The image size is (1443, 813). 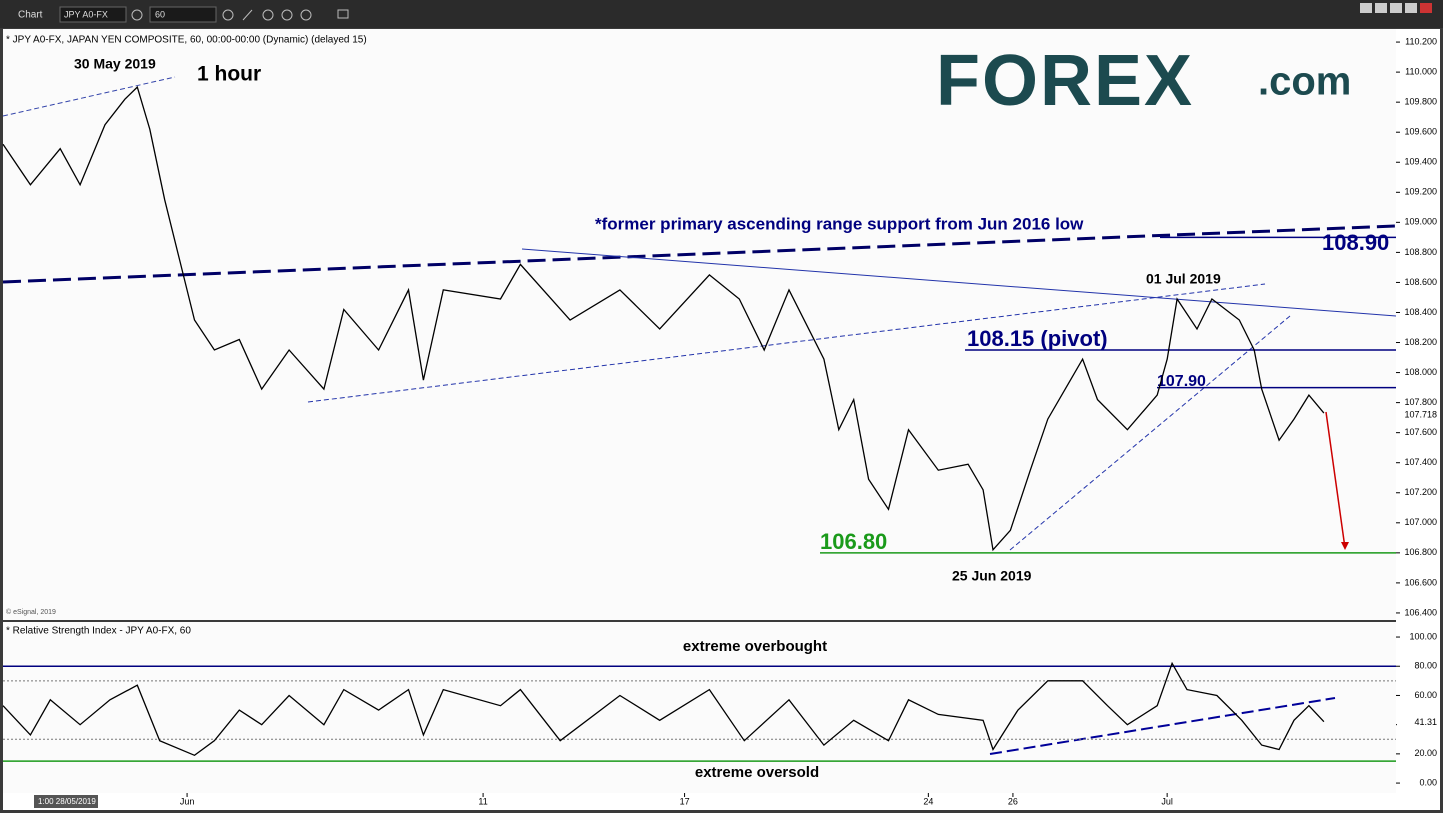 I want to click on y-tick-label: 107.200, so click(x=1420, y=492).